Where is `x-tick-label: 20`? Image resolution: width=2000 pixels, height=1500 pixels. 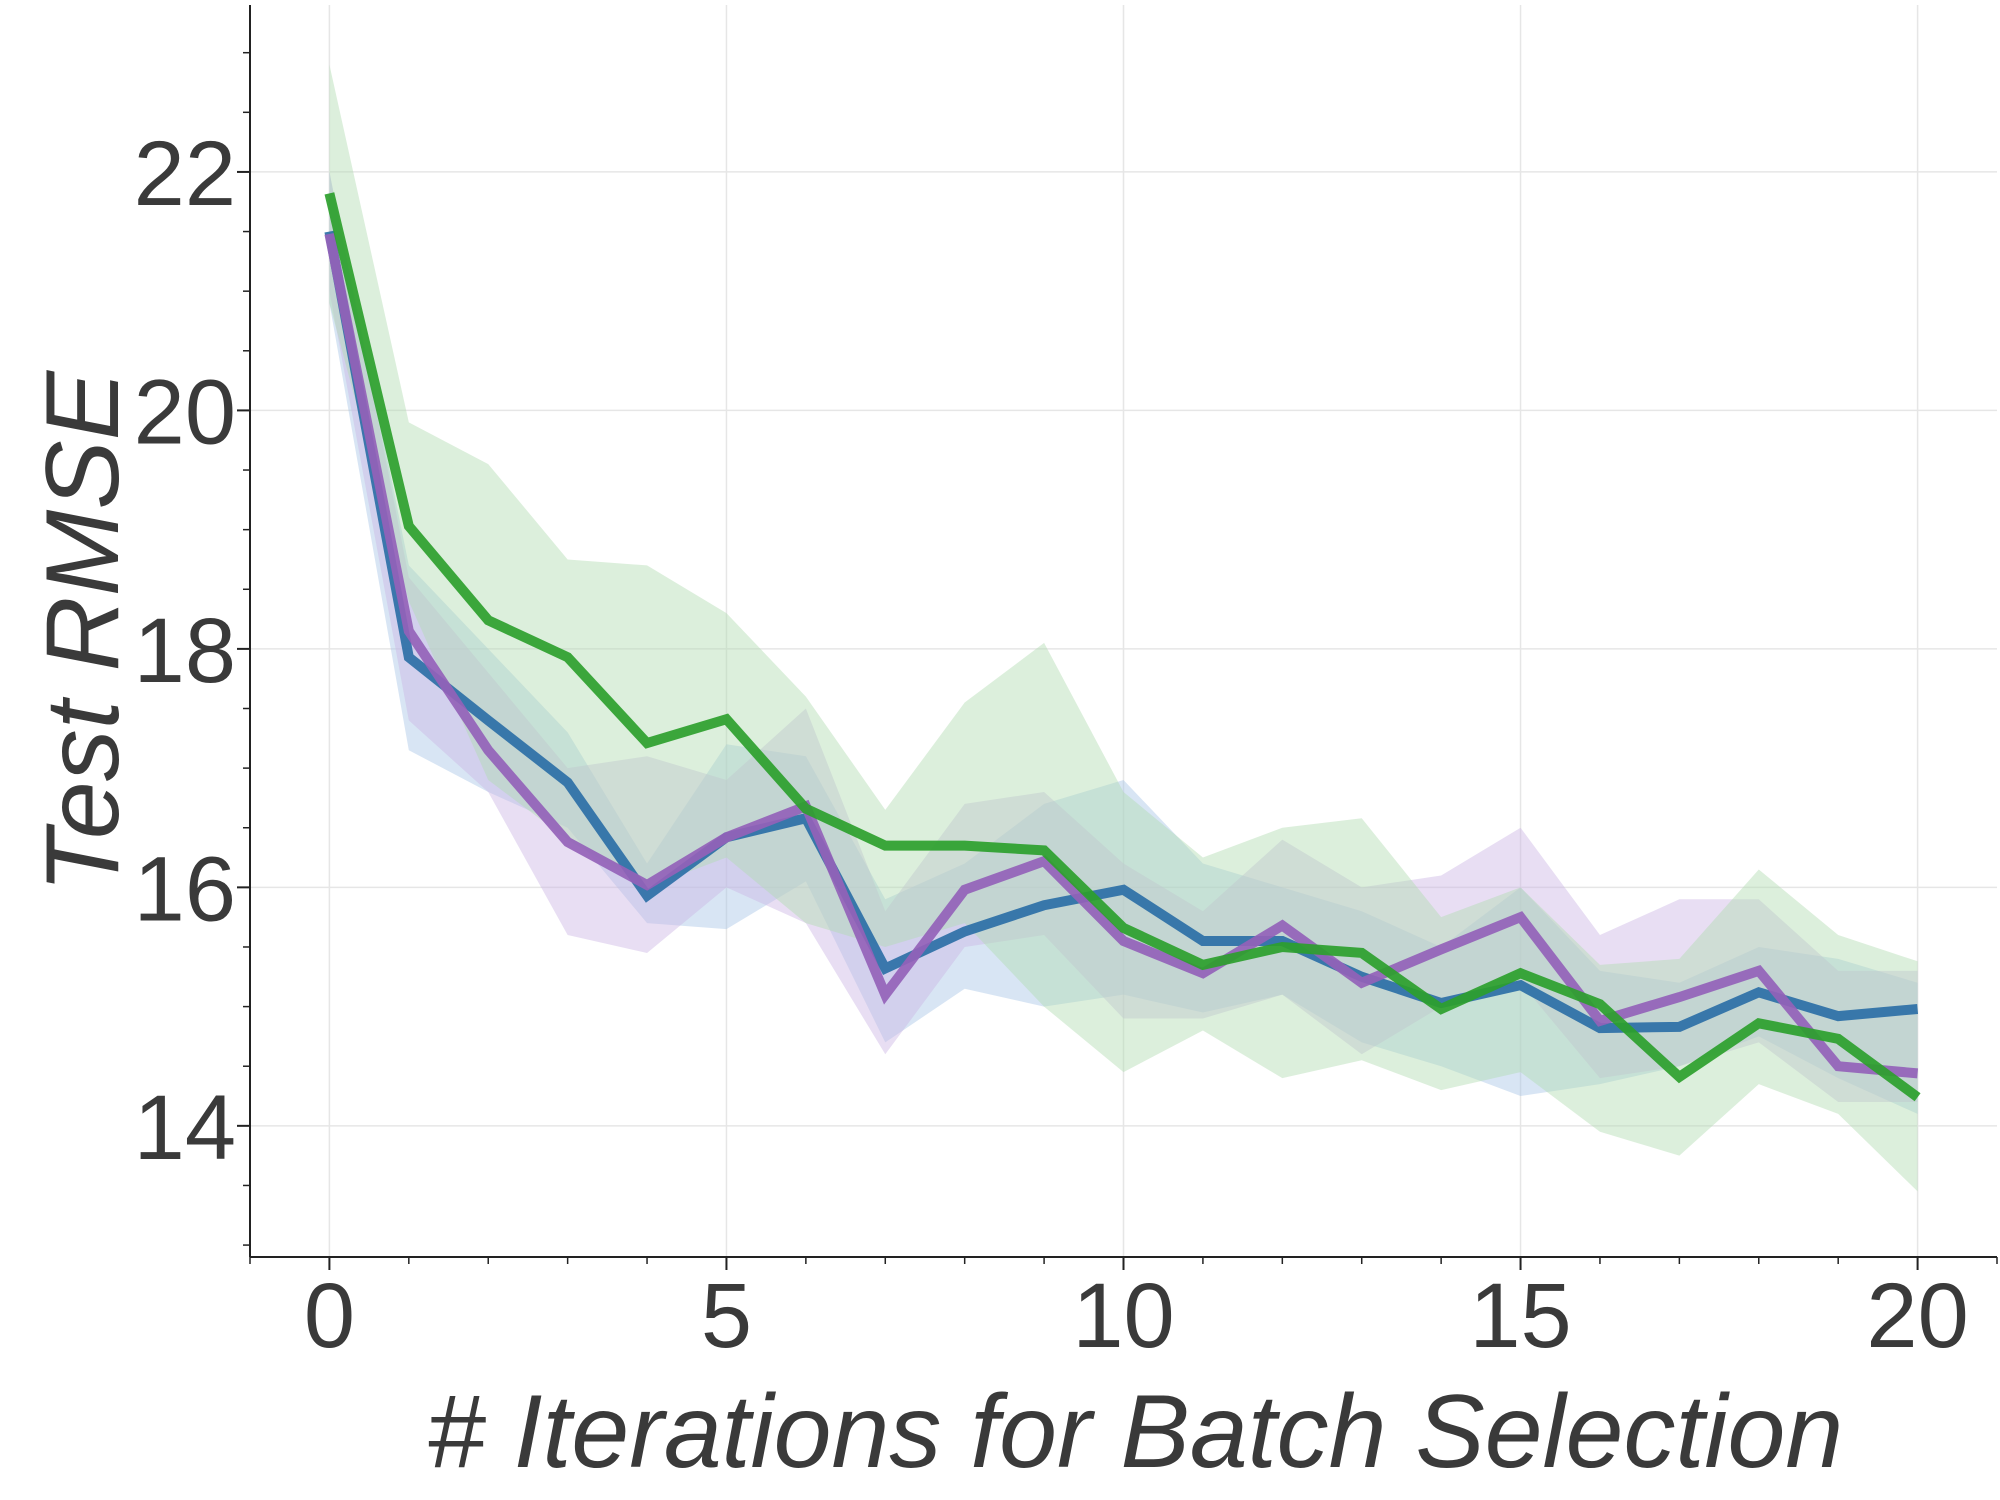
x-tick-label: 20 is located at coordinates (1917, 1316).